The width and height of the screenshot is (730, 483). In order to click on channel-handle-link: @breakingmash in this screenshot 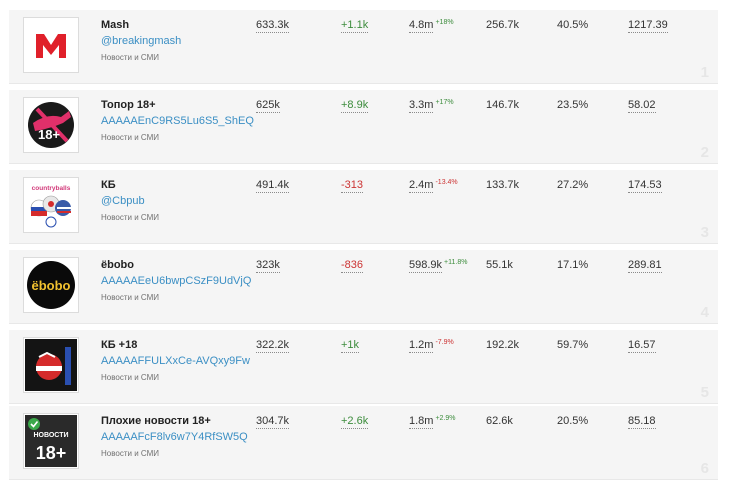, I will do `click(141, 41)`.